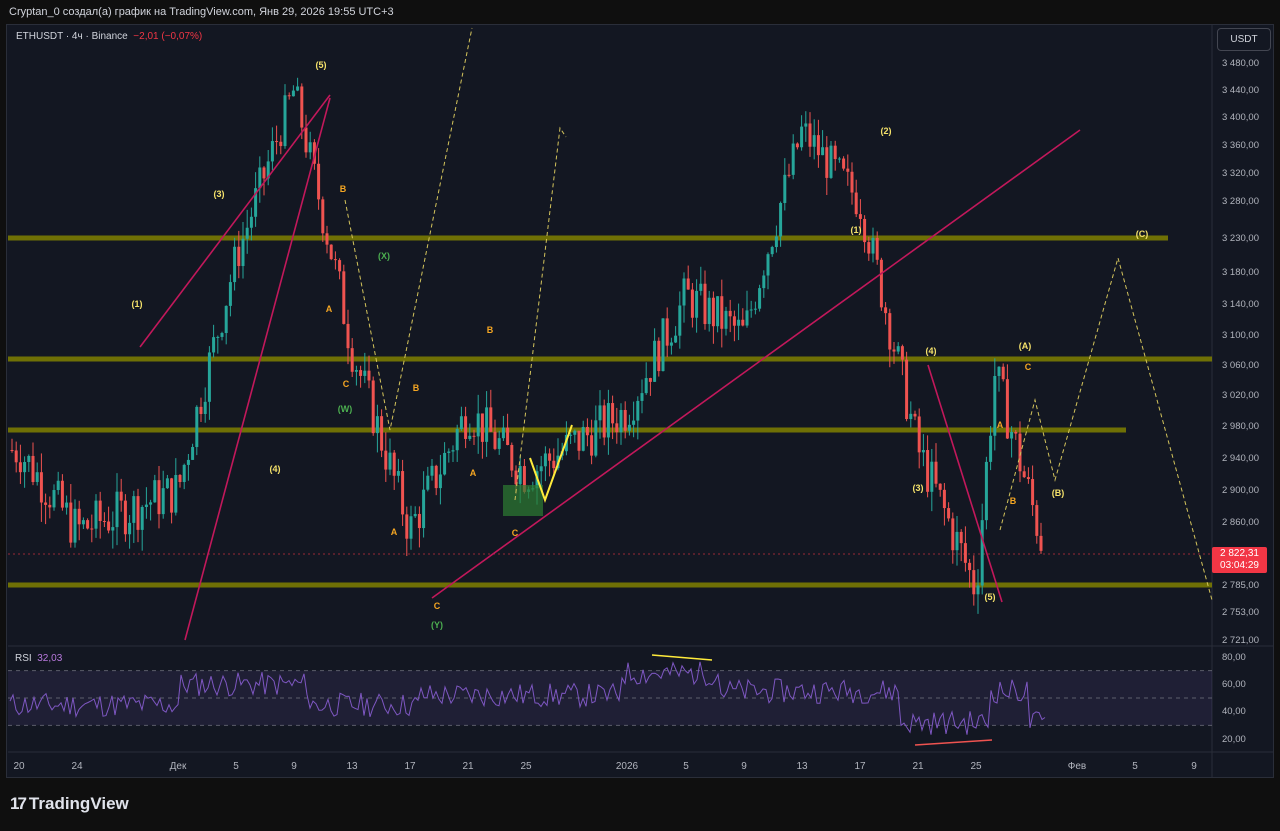 This screenshot has height=831, width=1280. Describe the element at coordinates (1240, 640) in the screenshot. I see `price-tick-label: 2 721,00` at that location.